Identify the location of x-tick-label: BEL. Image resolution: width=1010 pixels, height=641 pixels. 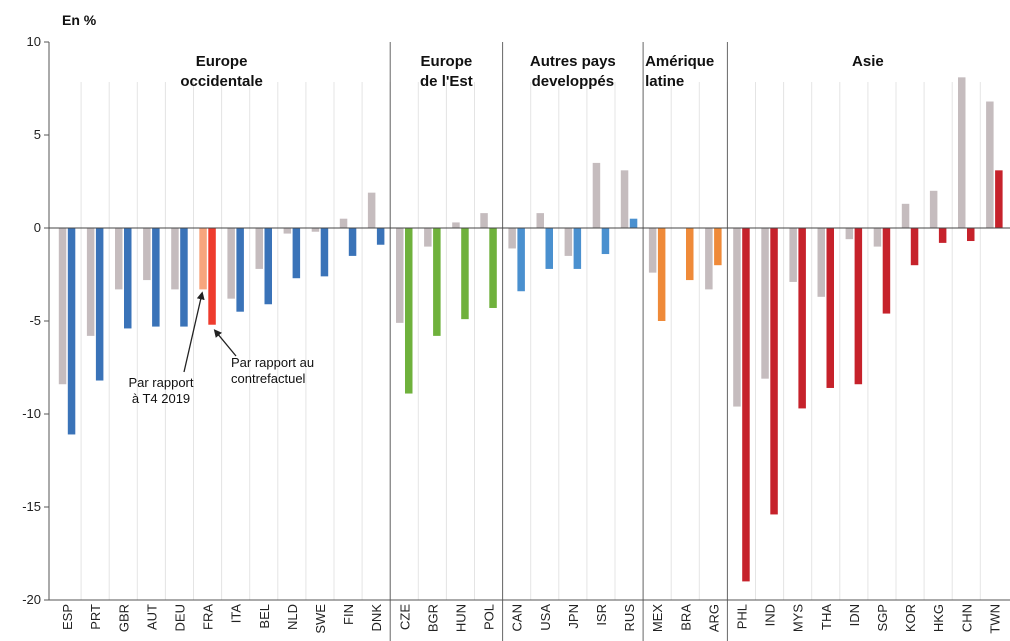
(264, 616).